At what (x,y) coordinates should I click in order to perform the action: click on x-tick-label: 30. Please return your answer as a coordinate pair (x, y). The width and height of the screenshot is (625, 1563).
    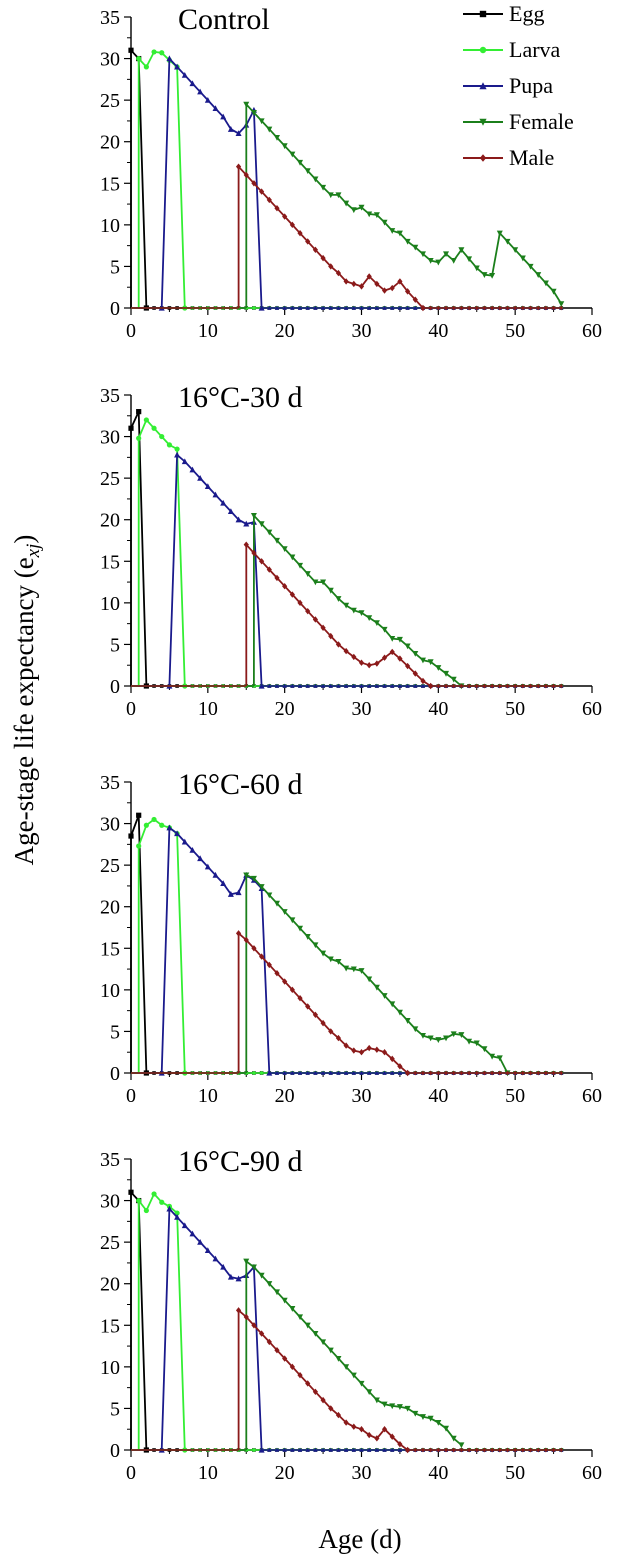
    Looking at the image, I should click on (362, 331).